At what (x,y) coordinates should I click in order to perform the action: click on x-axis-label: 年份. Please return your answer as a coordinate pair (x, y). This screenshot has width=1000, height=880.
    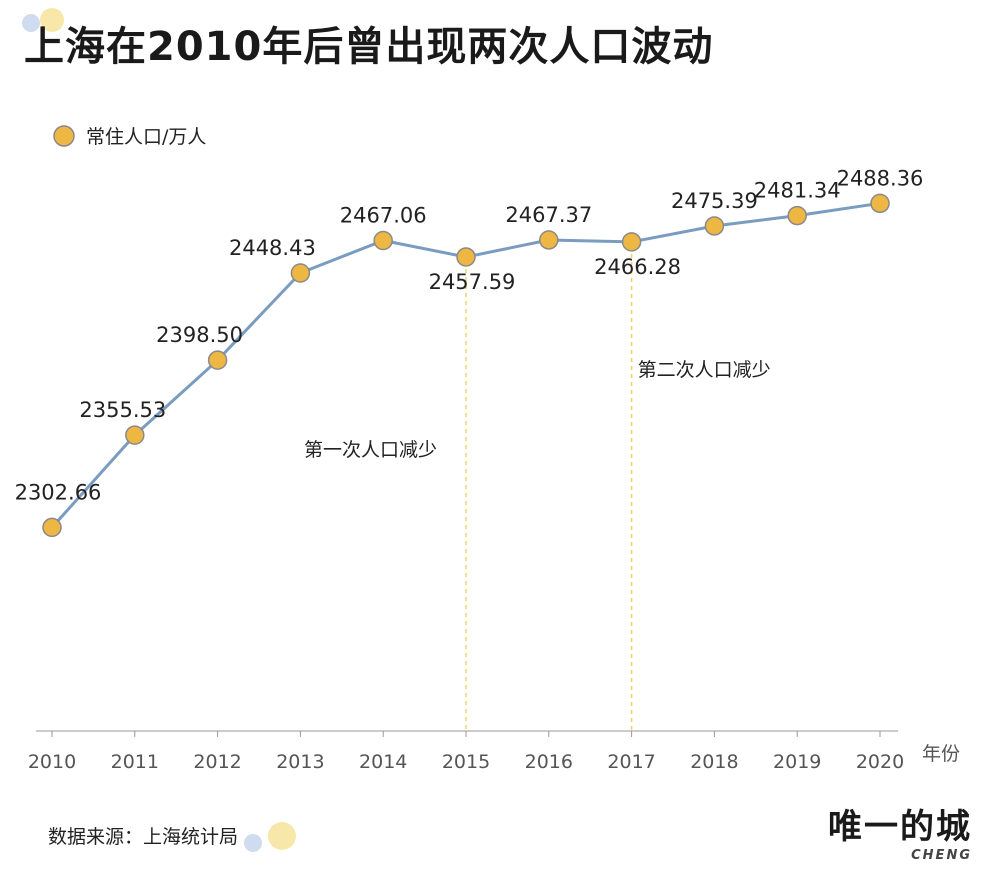
    Looking at the image, I should click on (941, 754).